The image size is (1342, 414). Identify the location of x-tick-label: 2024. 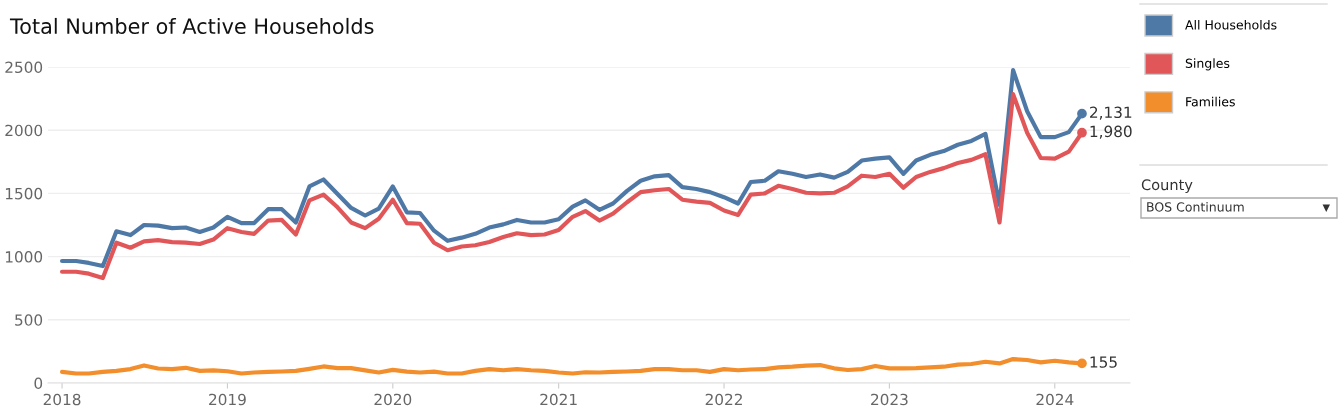
(1055, 399).